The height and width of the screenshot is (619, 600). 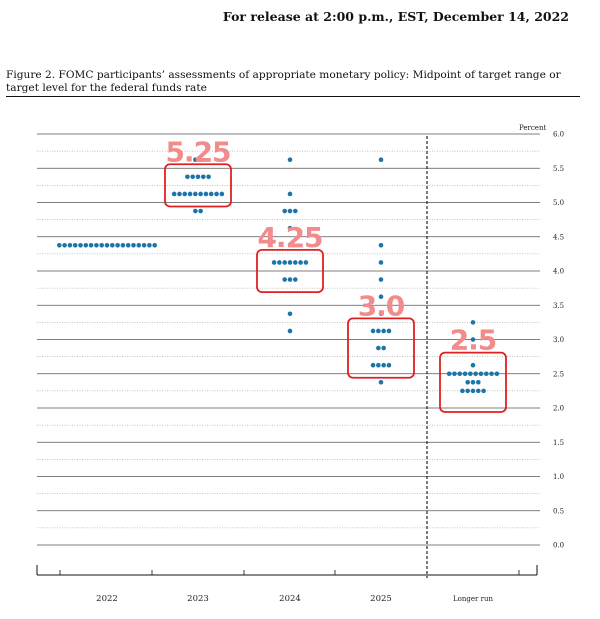 I want to click on caption-divider, so click(x=293, y=96).